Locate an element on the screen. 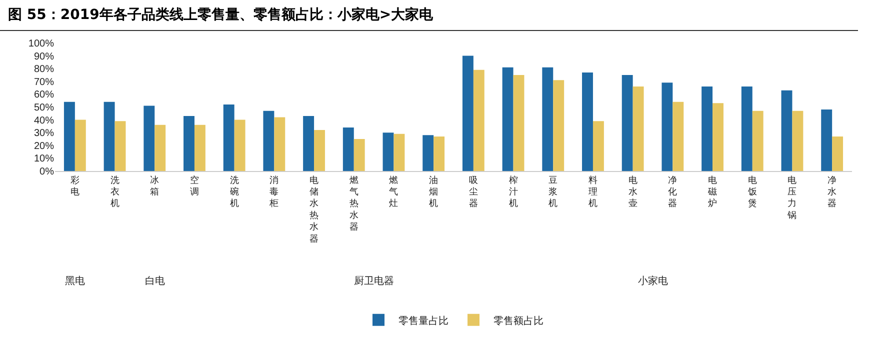 The image size is (892, 345). x-tick-label: 吸尘器 is located at coordinates (473, 192).